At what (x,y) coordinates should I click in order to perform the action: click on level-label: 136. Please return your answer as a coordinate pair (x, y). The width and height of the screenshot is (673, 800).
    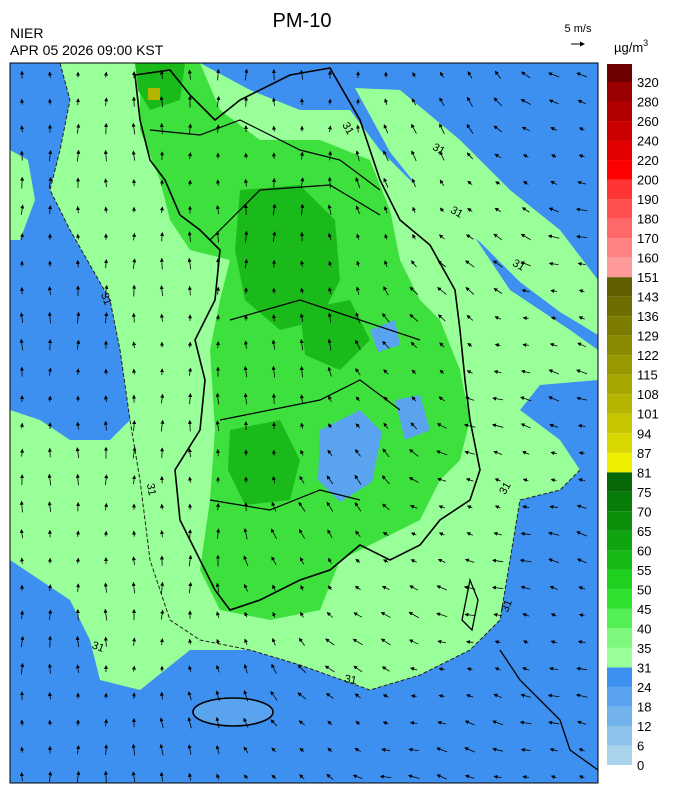
    Looking at the image, I should click on (648, 316).